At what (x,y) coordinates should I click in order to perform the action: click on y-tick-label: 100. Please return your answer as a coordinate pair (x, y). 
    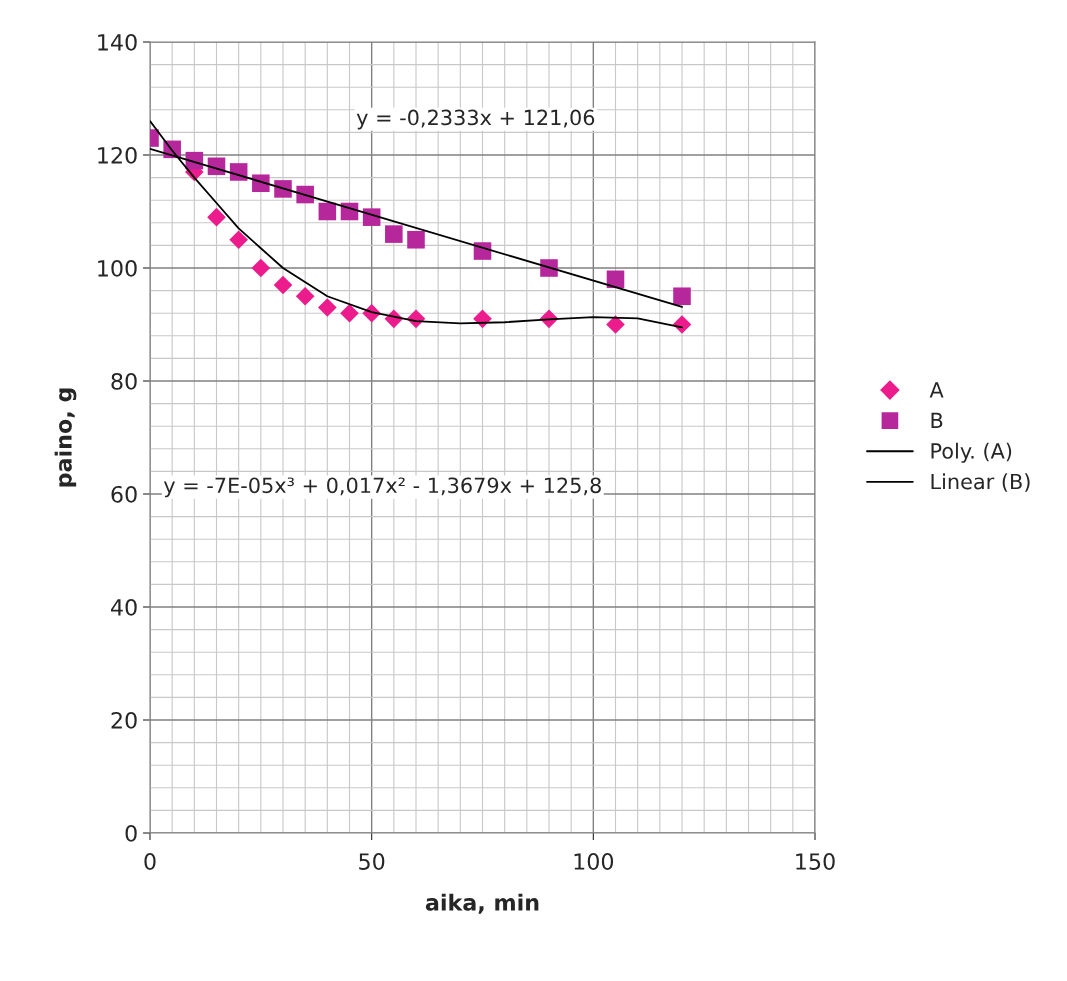
    Looking at the image, I should click on (117, 268).